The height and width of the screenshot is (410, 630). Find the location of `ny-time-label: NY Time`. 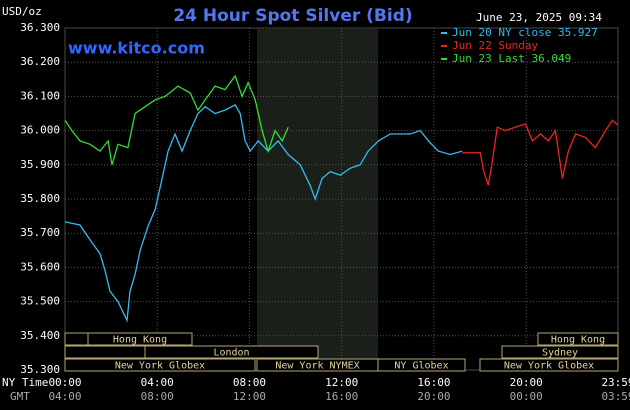

ny-time-label: NY Time is located at coordinates (25, 382).